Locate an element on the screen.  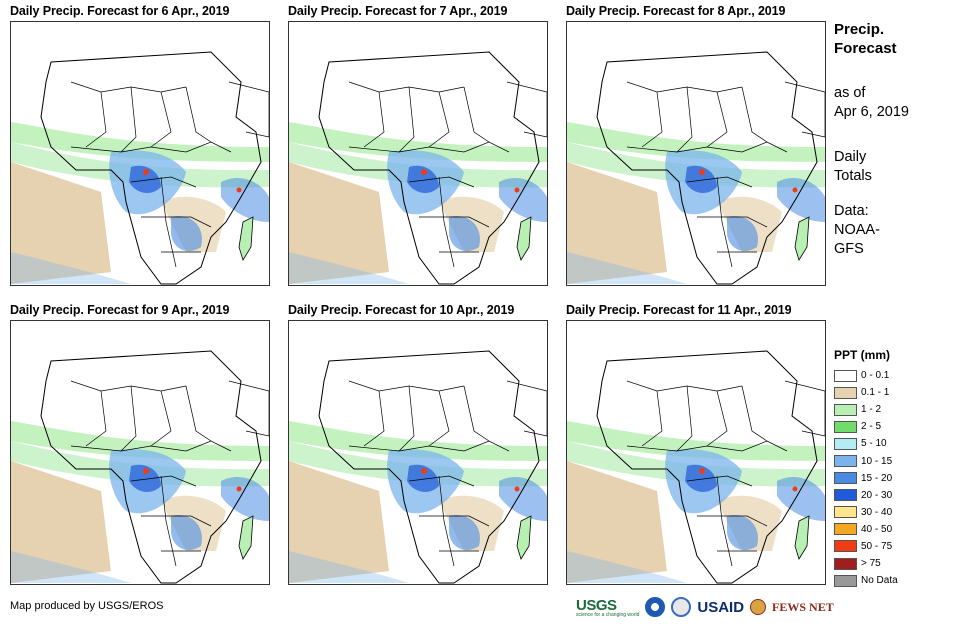
legend-item: 1 - 2 is located at coordinates (894, 409).